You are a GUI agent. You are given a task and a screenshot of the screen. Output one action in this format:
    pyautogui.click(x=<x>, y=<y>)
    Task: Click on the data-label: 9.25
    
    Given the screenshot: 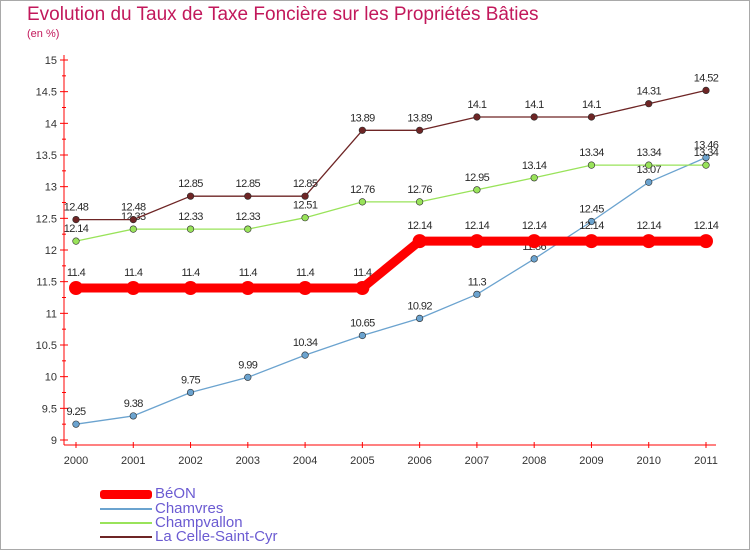 What is the action you would take?
    pyautogui.click(x=75, y=412)
    